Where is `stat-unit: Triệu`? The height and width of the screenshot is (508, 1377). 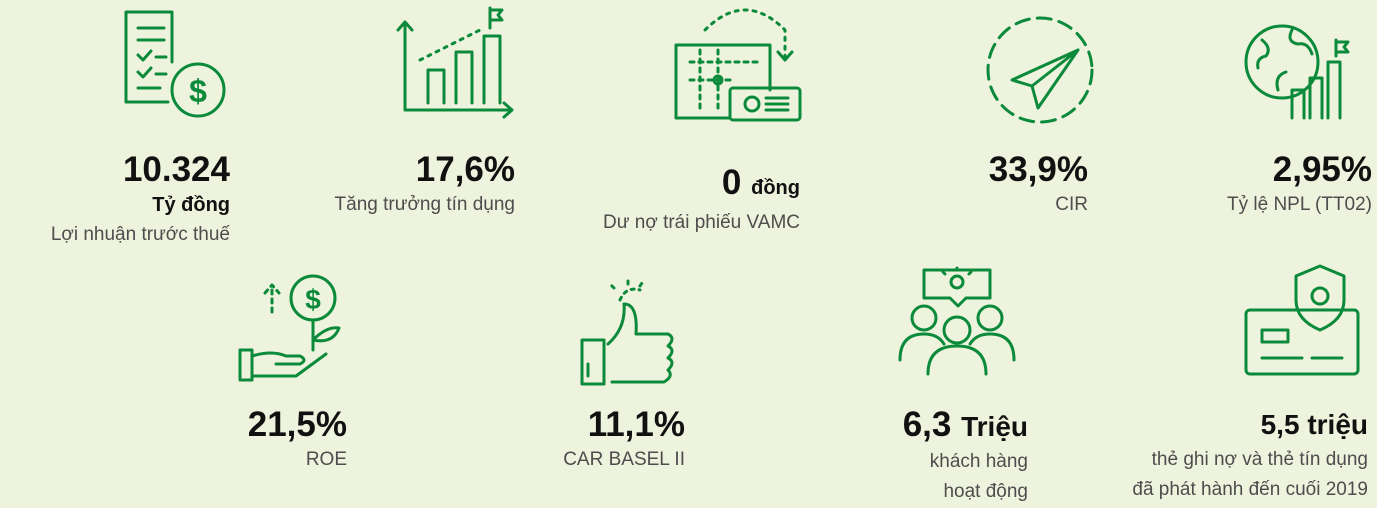
stat-unit: Triệu is located at coordinates (994, 426).